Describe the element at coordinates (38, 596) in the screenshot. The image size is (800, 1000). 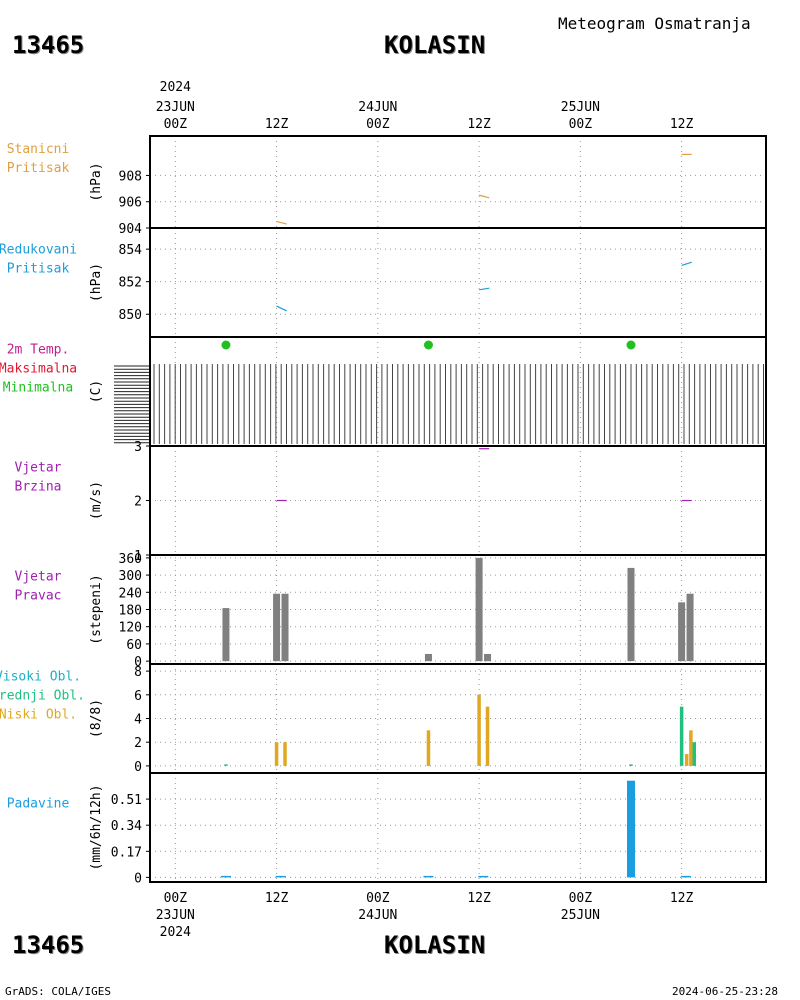
I see `panel-label: Pravac` at that location.